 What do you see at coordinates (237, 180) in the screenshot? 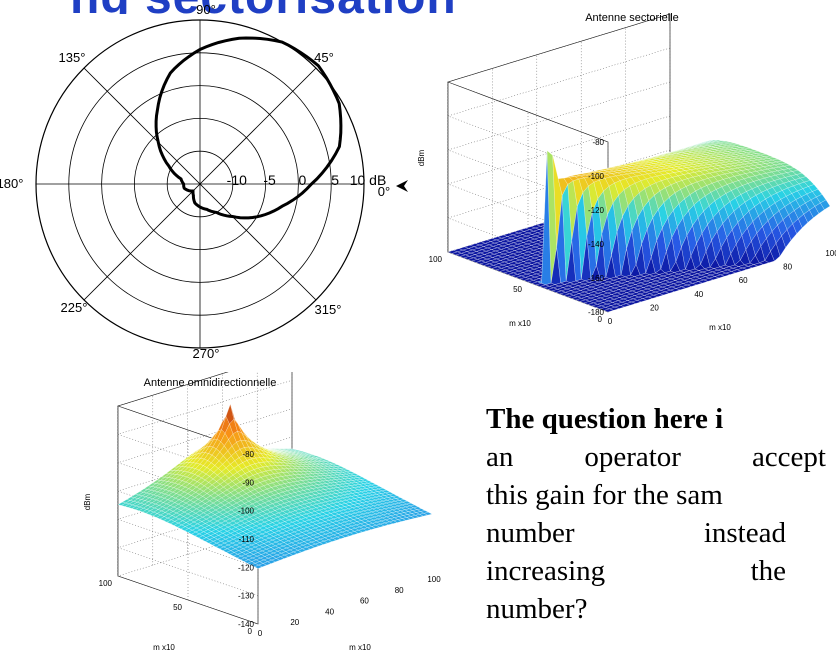
I see `polar-radius-label: -10` at bounding box center [237, 180].